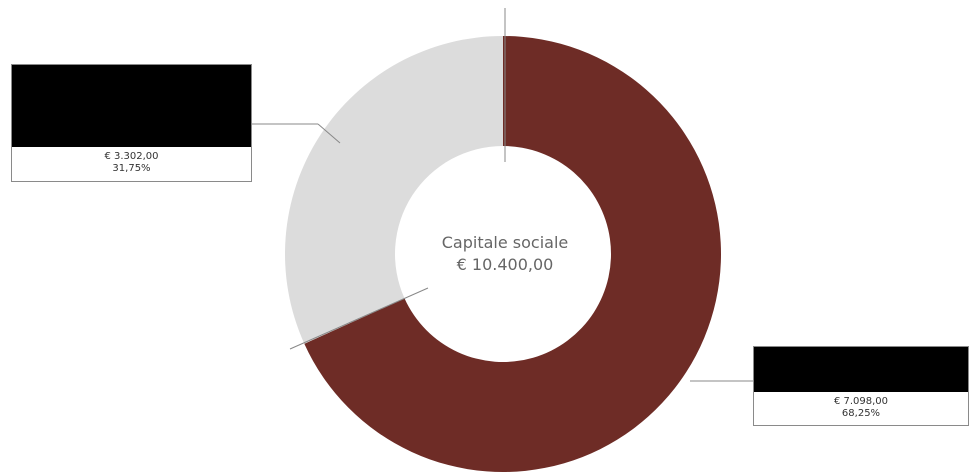 The image size is (969, 473). I want to click on center-label-total: € 10.400,00, so click(505, 264).